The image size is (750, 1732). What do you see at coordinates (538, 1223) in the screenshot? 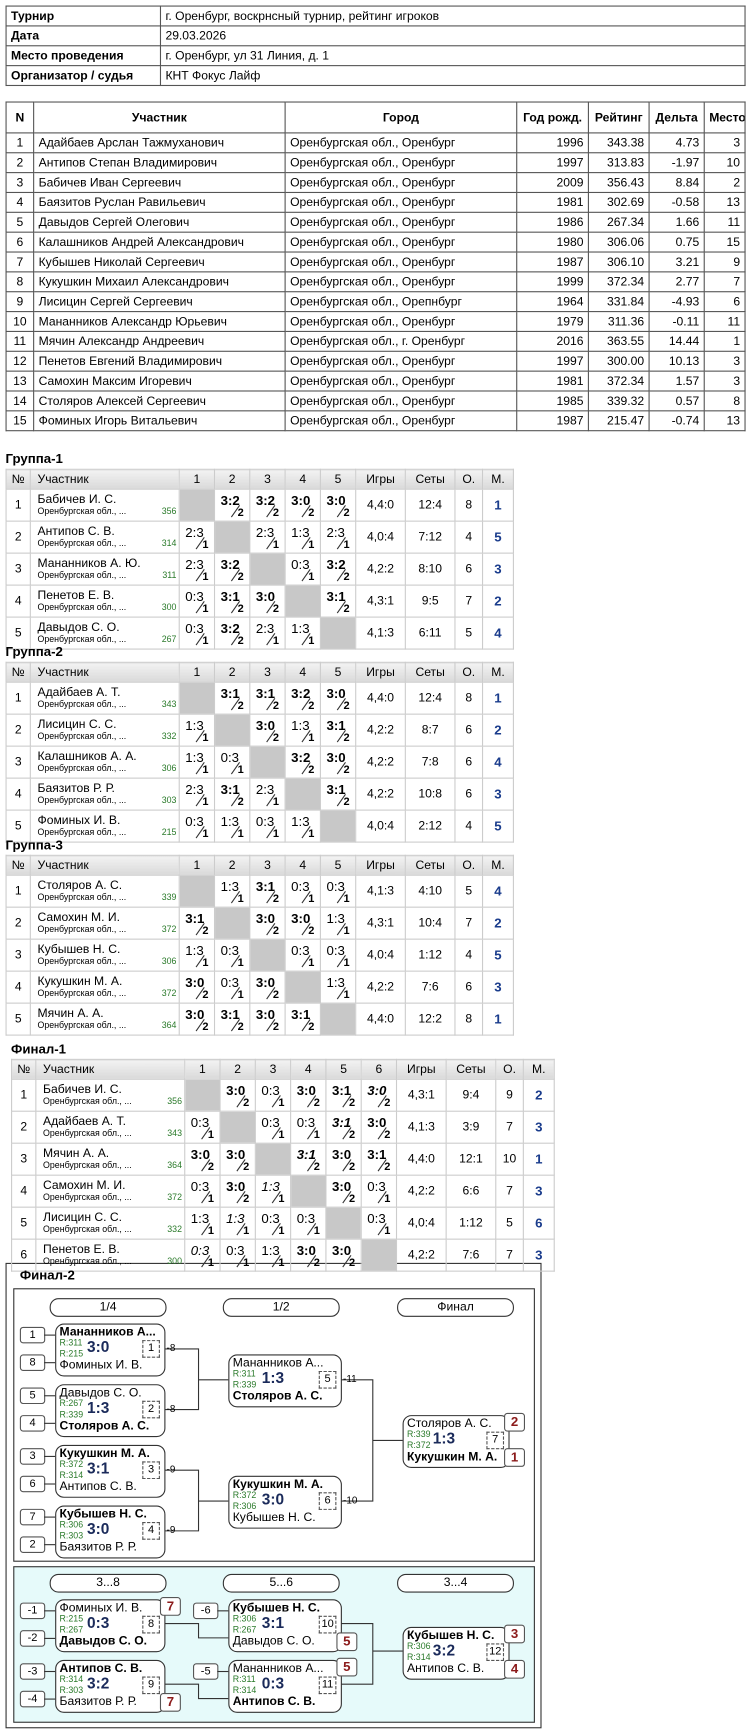
I see `place: 6` at bounding box center [538, 1223].